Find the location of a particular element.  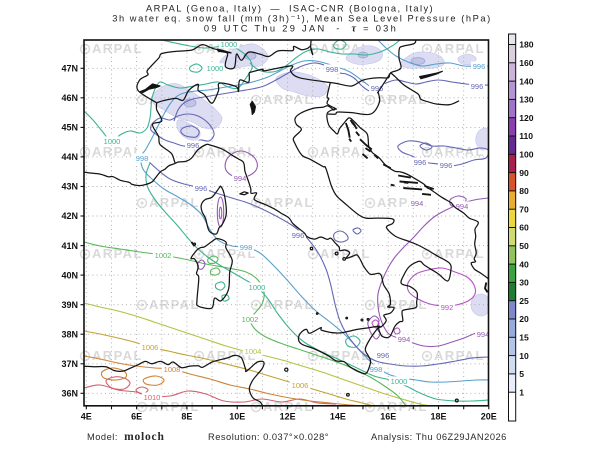

svg-text: 130 is located at coordinates (526, 100).